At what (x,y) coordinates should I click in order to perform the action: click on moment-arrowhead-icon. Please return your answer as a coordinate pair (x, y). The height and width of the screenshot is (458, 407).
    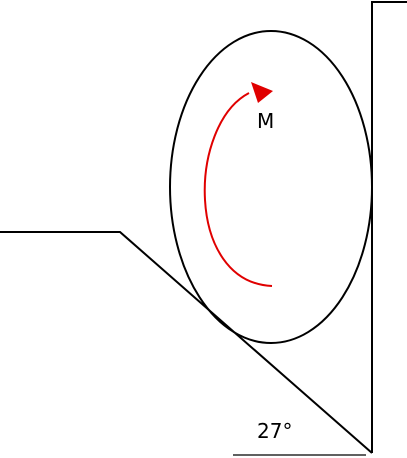
    Looking at the image, I should click on (262, 92).